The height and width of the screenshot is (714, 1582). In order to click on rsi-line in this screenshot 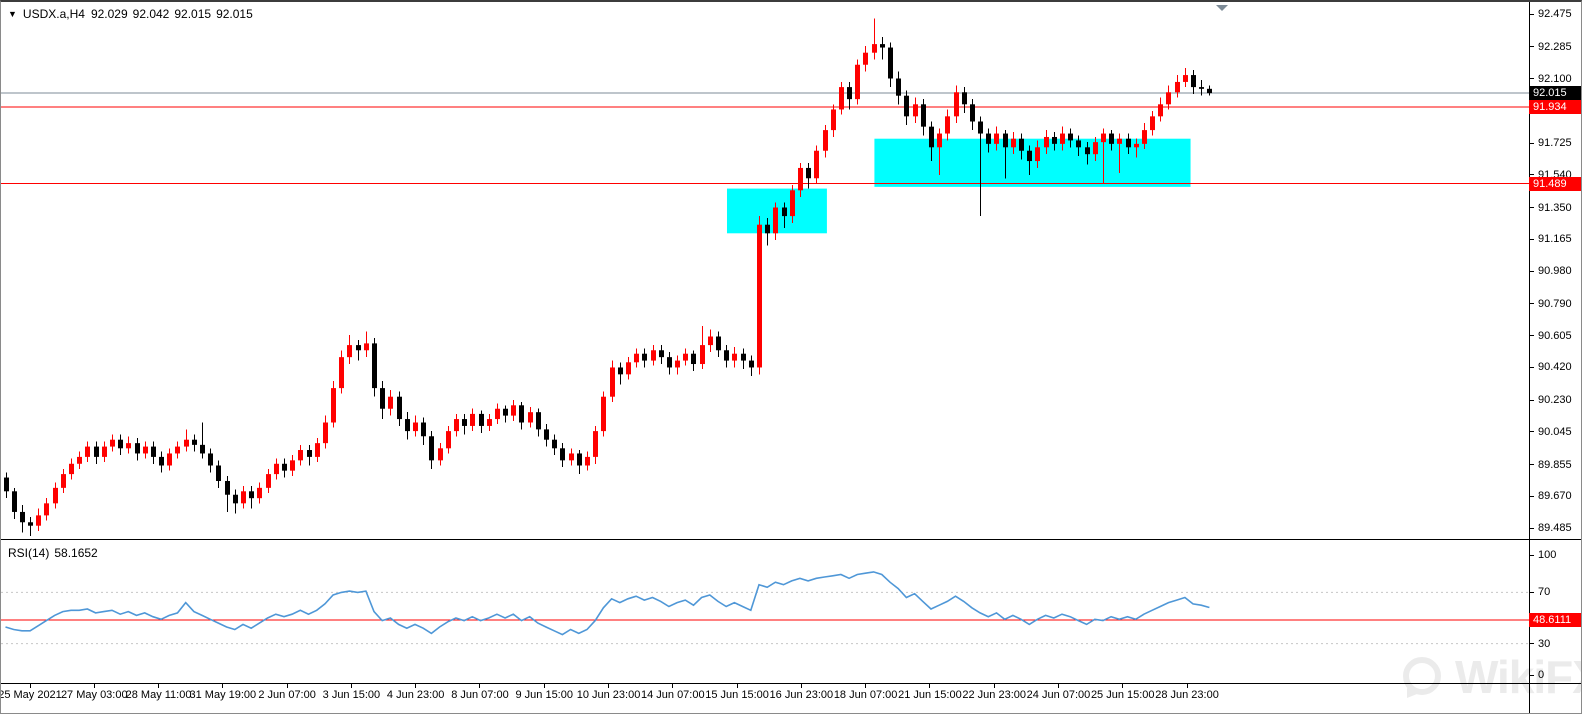, I will do `click(607, 603)`.